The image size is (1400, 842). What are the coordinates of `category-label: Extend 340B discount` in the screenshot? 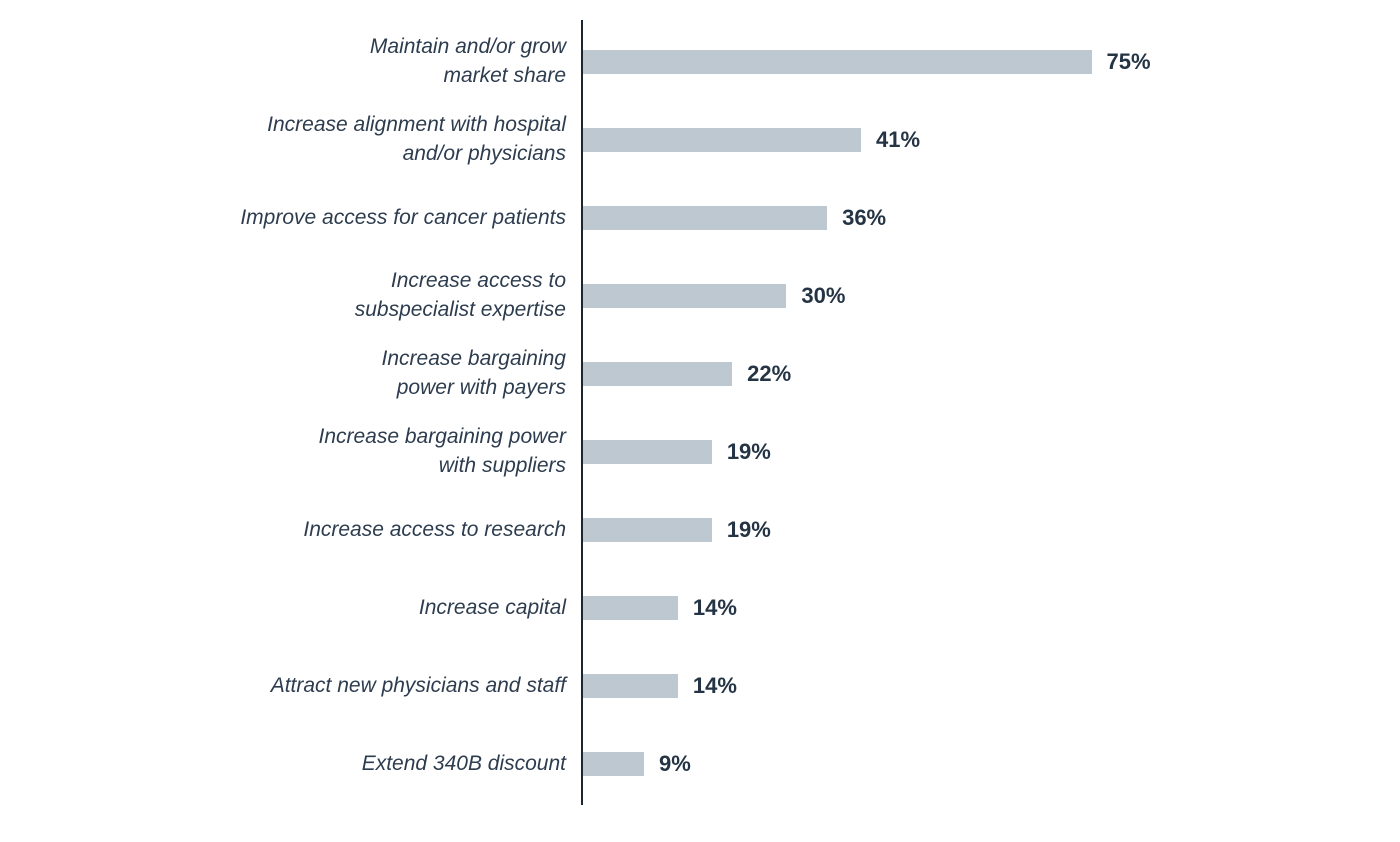 It's located at (463, 763).